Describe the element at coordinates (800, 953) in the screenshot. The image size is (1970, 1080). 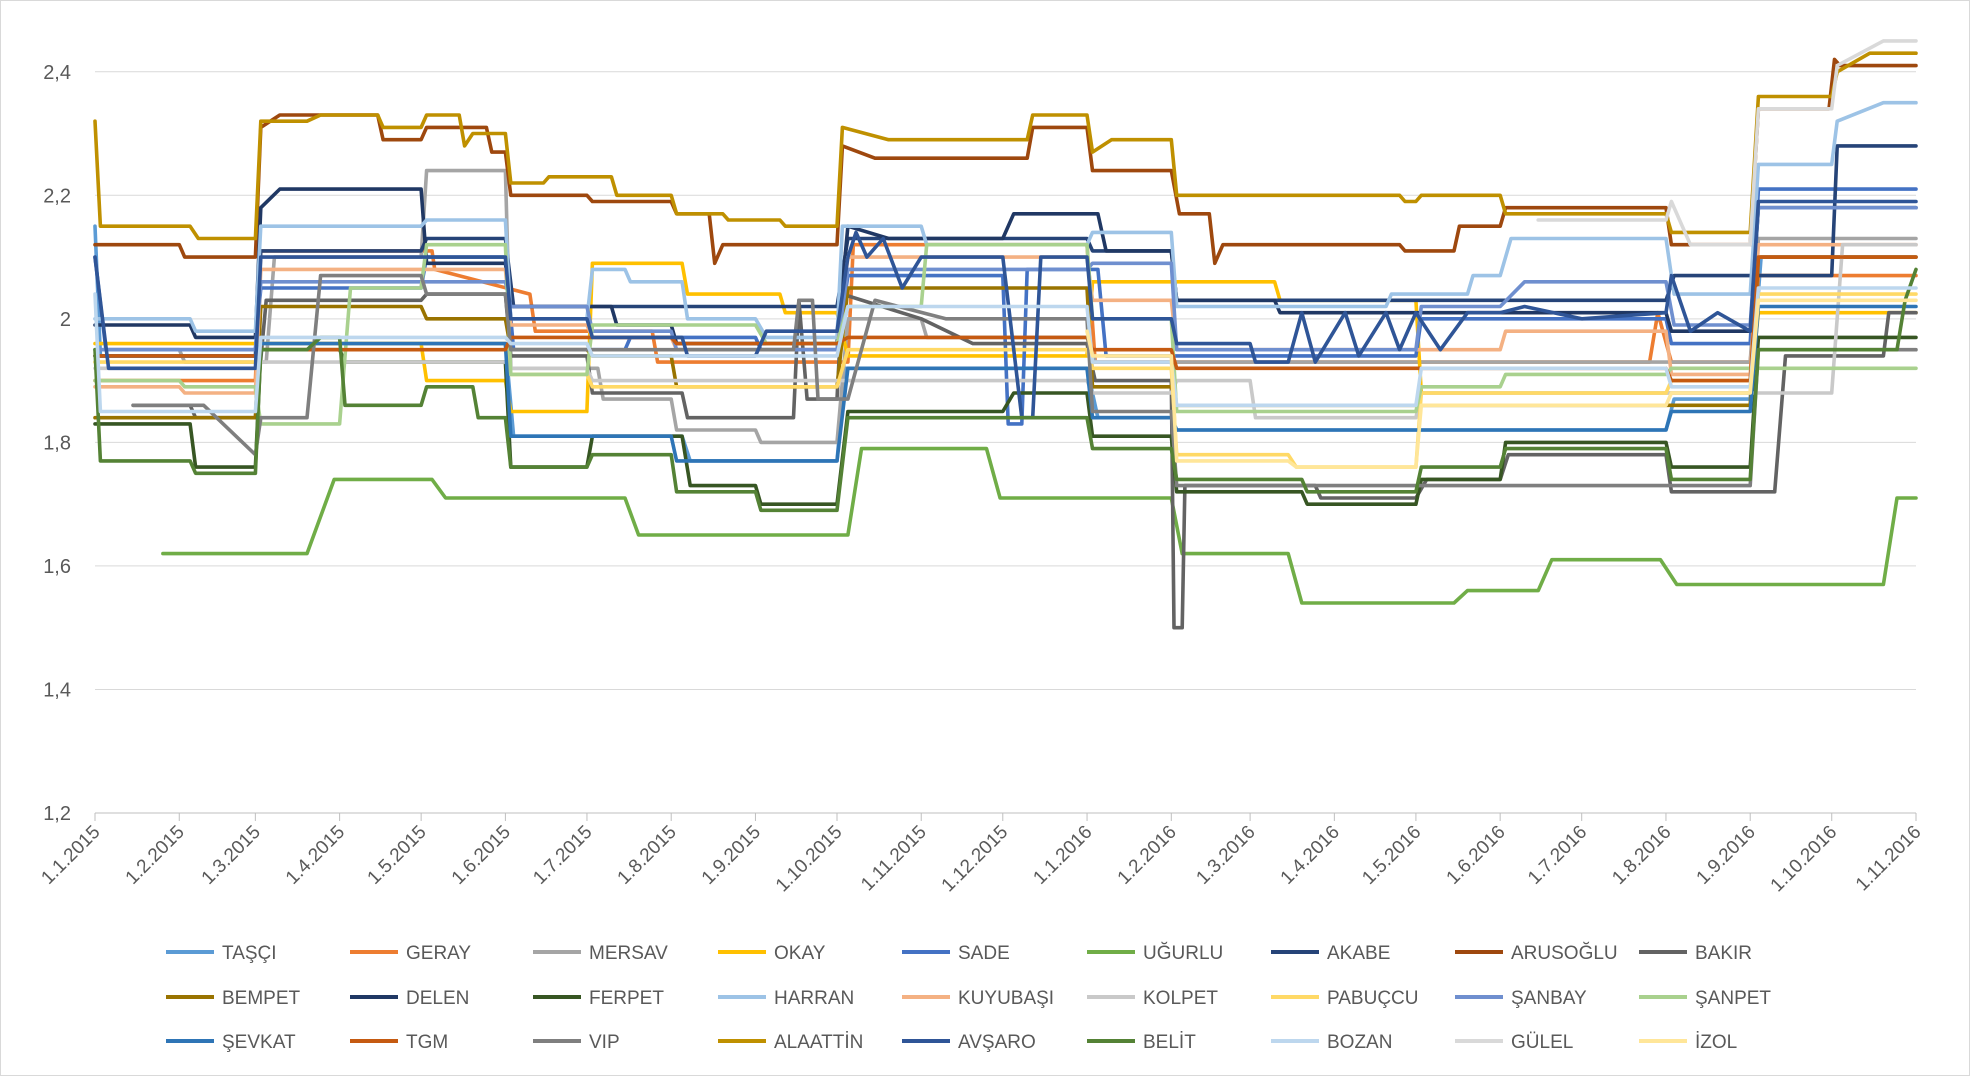
I see `legend-label: OKAY` at that location.